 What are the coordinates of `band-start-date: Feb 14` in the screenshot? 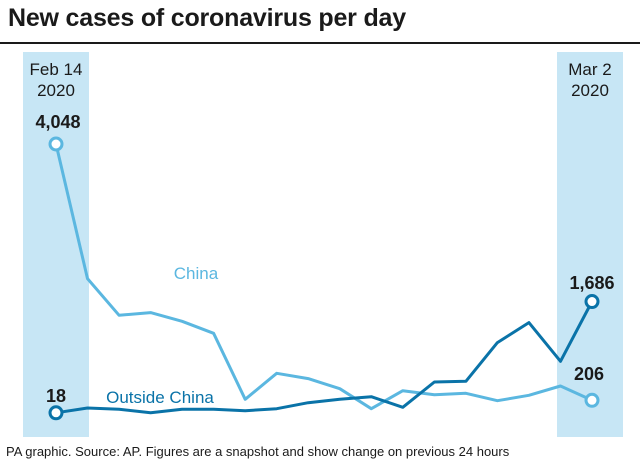 It's located at (56, 69).